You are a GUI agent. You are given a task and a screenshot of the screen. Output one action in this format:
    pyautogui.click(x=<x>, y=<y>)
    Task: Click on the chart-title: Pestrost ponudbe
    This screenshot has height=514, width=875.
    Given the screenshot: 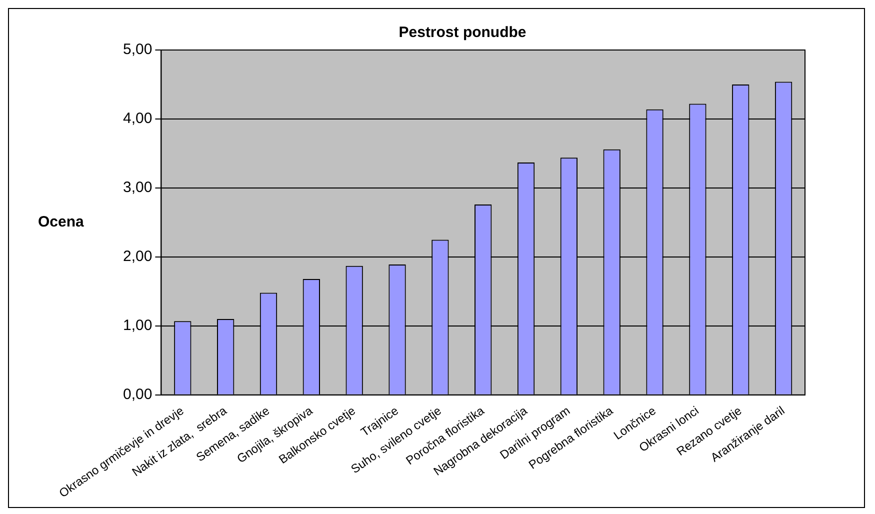 What is the action you would take?
    pyautogui.click(x=462, y=33)
    